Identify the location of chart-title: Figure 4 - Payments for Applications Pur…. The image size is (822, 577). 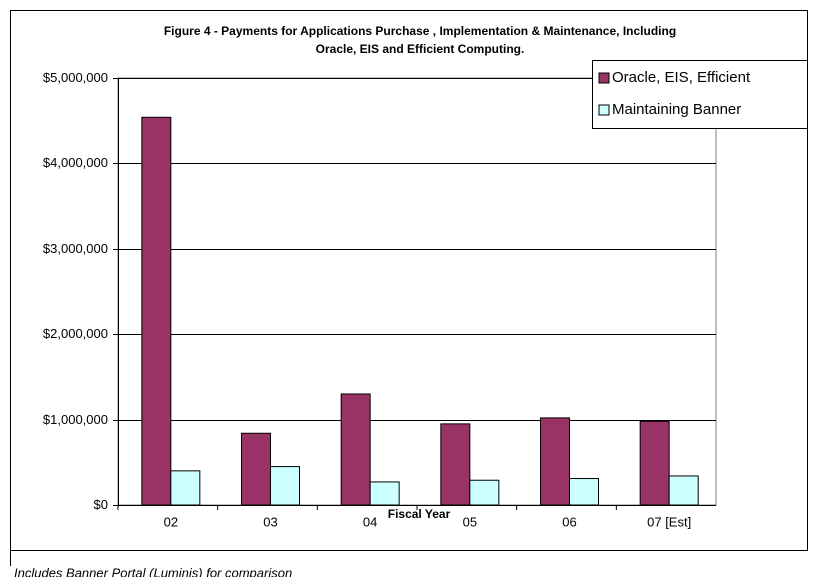
(420, 31).